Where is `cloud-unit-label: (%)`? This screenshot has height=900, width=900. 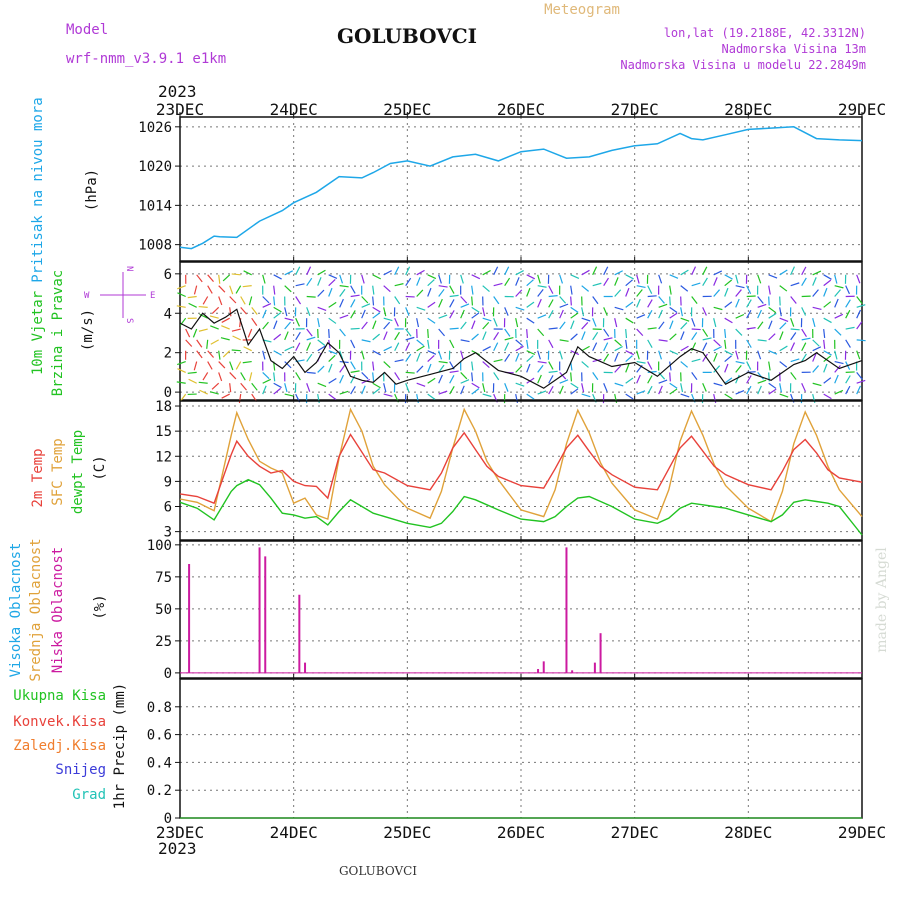 cloud-unit-label: (%) is located at coordinates (100, 606).